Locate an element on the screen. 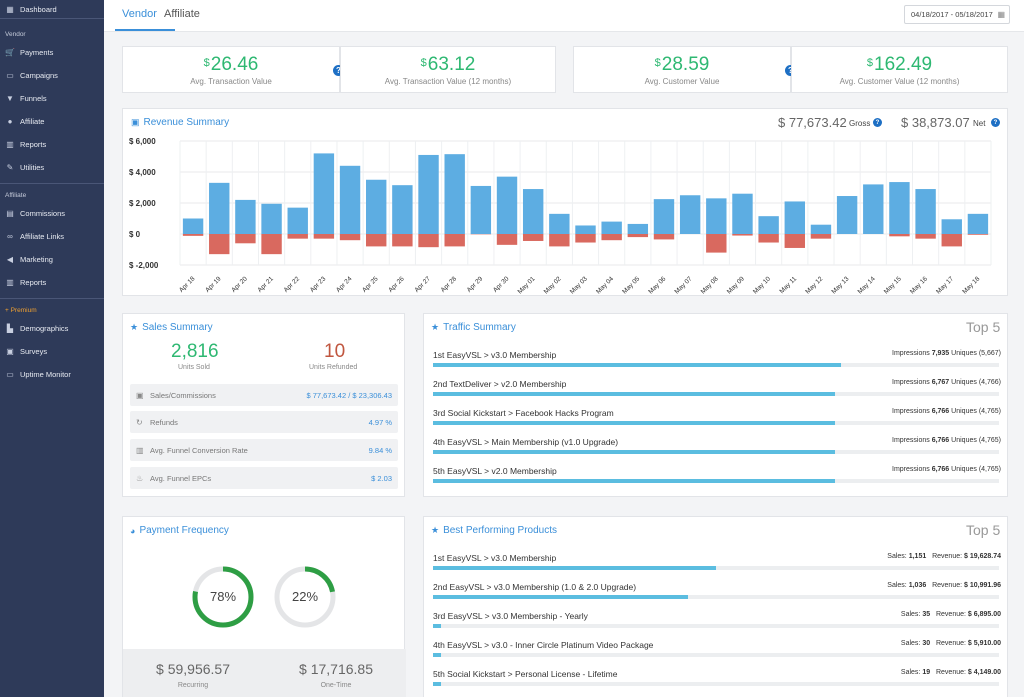 This screenshot has width=1024, height=697. payment-donuts is located at coordinates (264, 597).